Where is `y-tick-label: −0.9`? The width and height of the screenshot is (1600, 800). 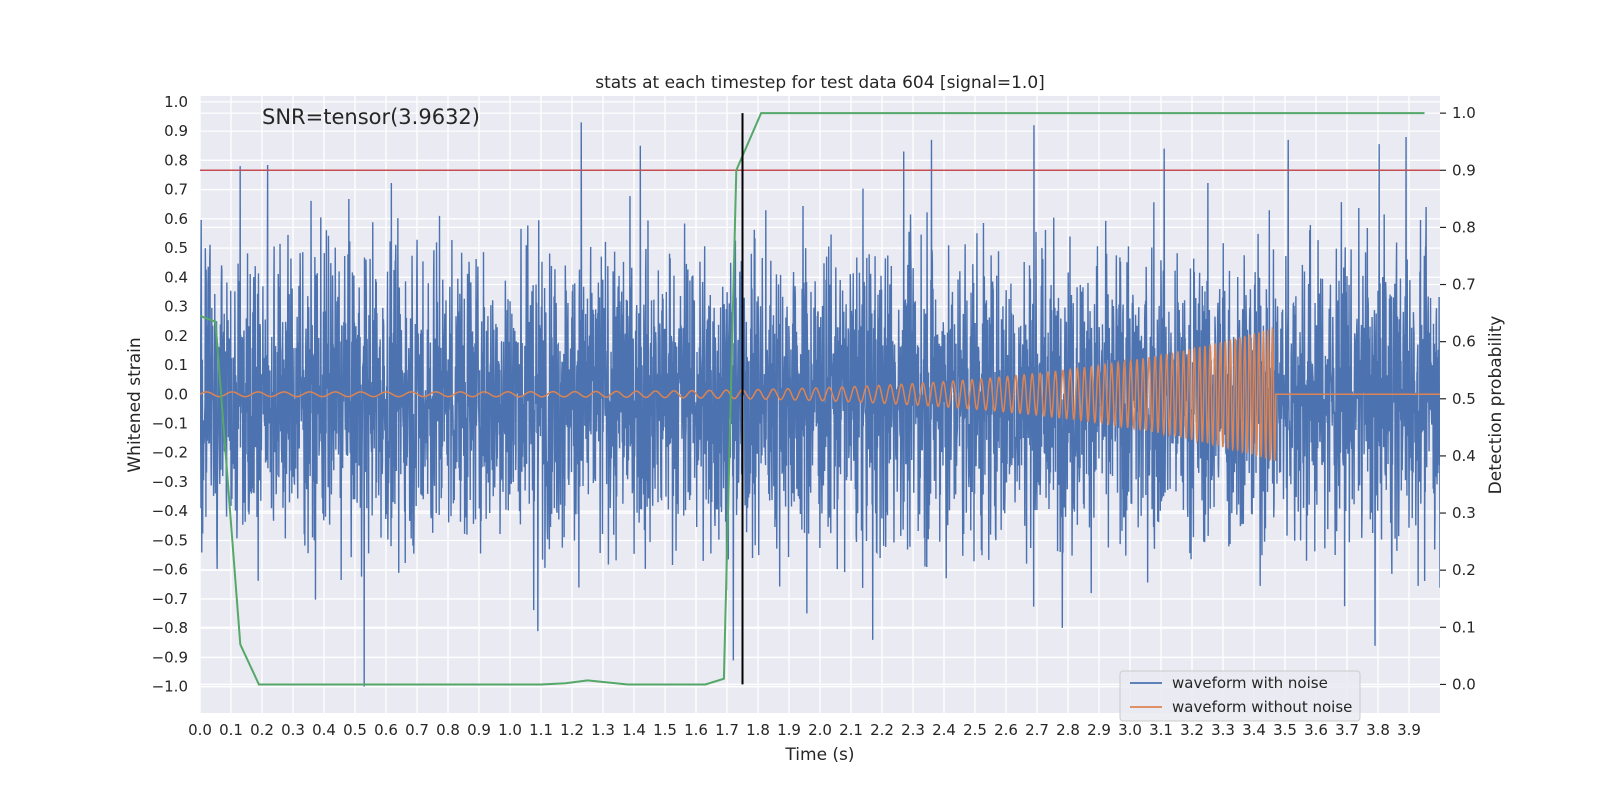
y-tick-label: −0.9 is located at coordinates (170, 657).